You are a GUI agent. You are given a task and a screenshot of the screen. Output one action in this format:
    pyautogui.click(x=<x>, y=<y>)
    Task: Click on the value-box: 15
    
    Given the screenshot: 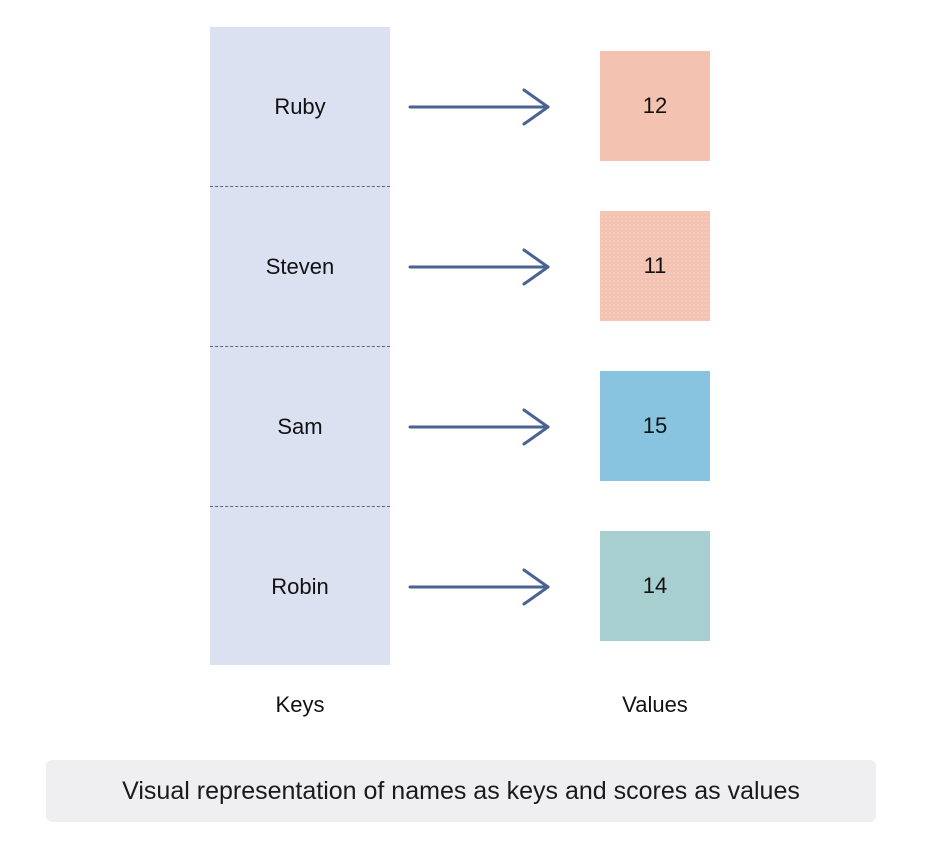 What is the action you would take?
    pyautogui.click(x=655, y=426)
    